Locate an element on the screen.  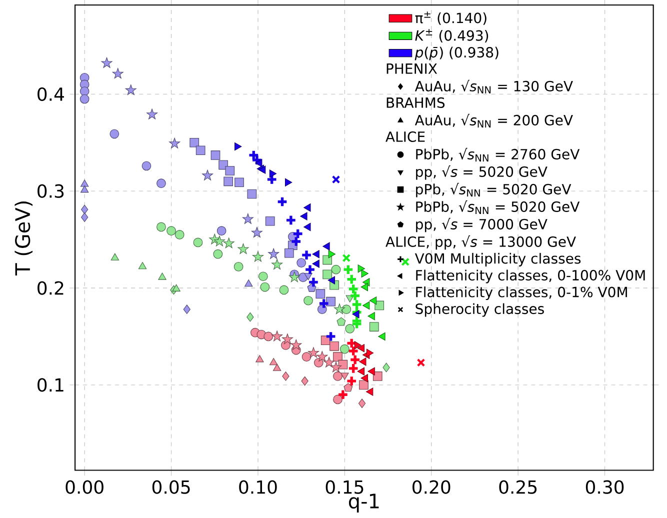
legend-label: π$^{±}$ (0.140) is located at coordinates (450, 18).